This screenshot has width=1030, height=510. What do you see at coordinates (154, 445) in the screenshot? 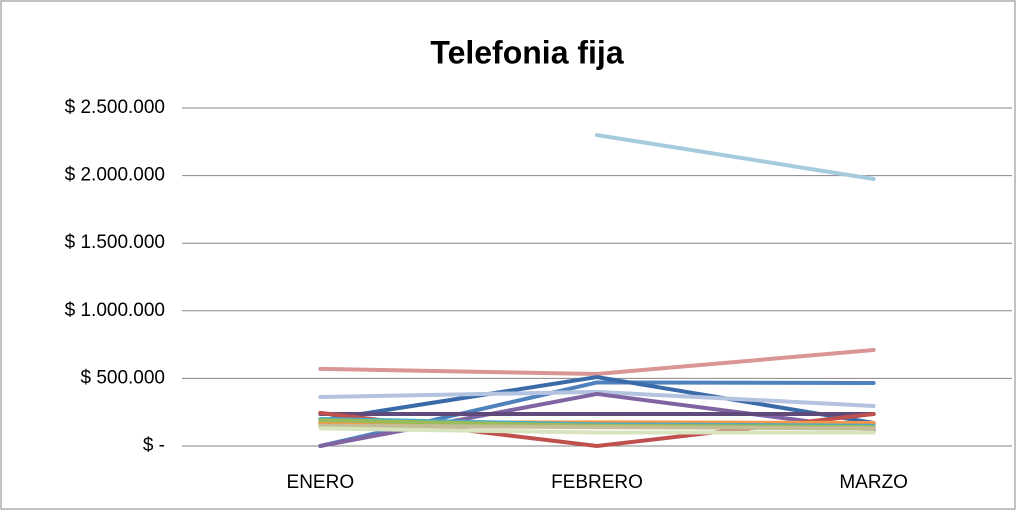
I see `y-tick-label: $ -` at bounding box center [154, 445].